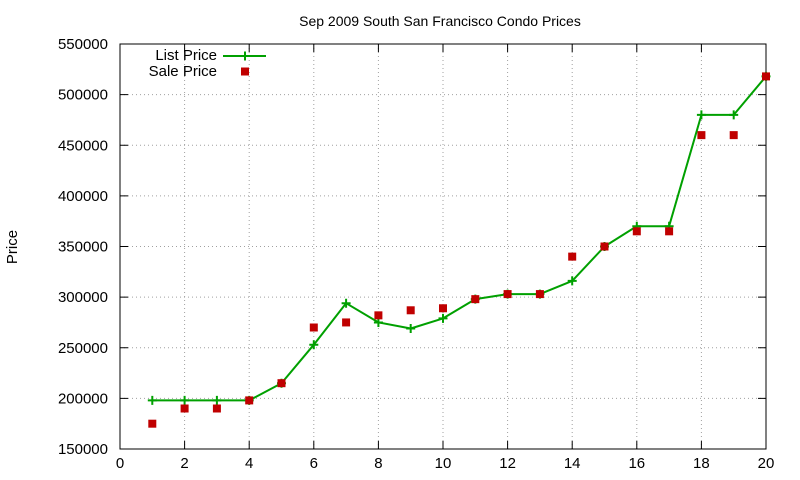 Image resolution: width=800 pixels, height=480 pixels. What do you see at coordinates (378, 463) in the screenshot?
I see `x-tick-label: 8` at bounding box center [378, 463].